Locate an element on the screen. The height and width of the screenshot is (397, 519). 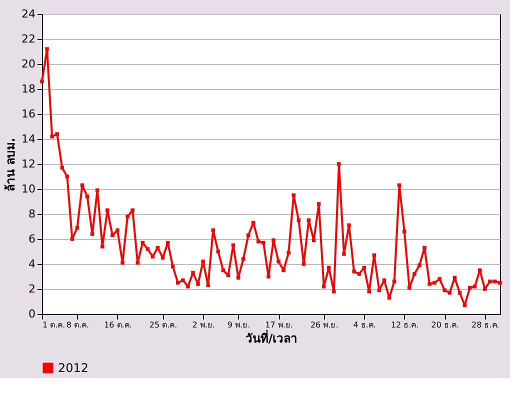
x-tick-label: 25 ต.ค. is located at coordinates (163, 325).